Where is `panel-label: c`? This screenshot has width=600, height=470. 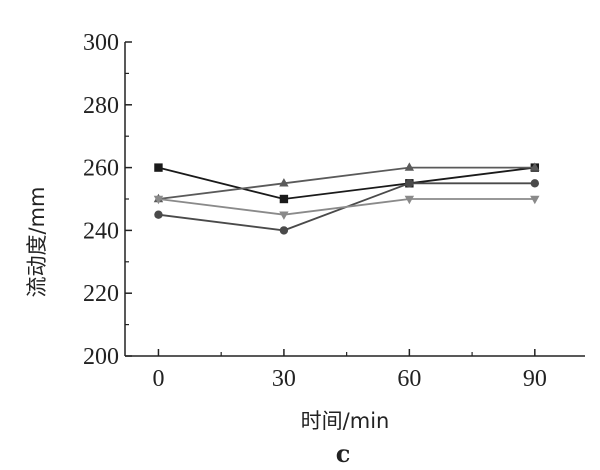
panel-label: c is located at coordinates (343, 453).